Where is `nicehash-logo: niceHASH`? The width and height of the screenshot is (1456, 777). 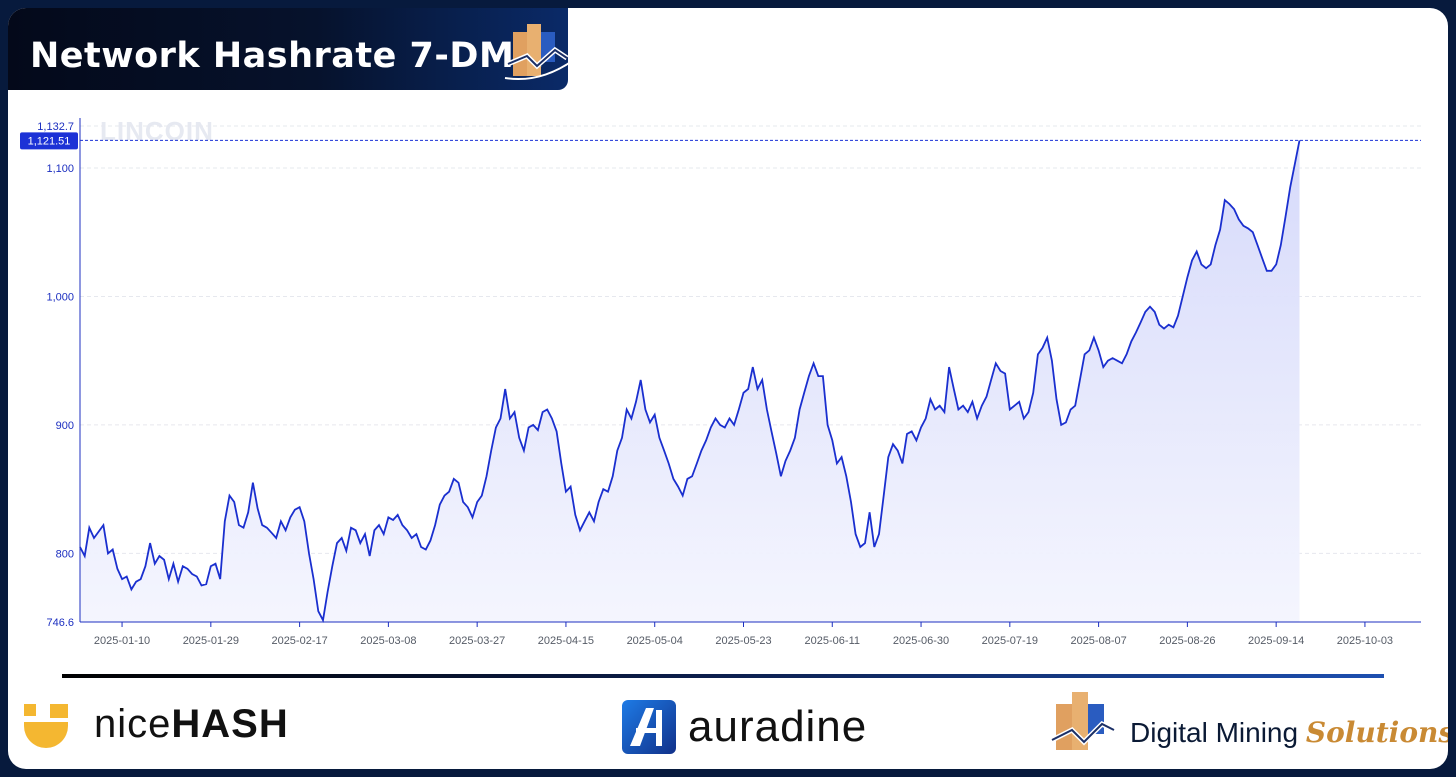
nicehash-logo: niceHASH is located at coordinates (155, 724).